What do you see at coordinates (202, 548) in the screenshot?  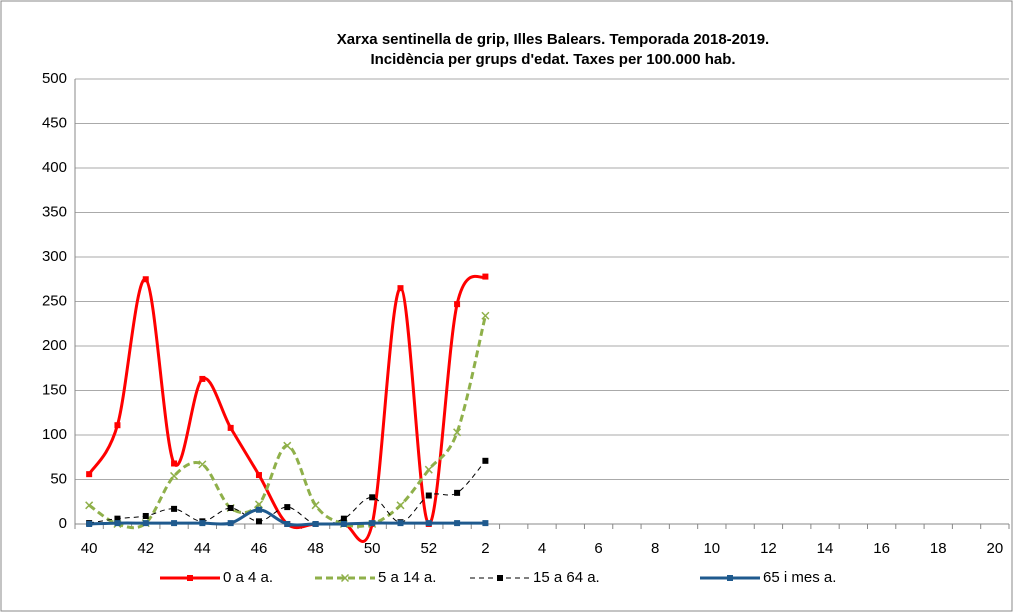 I see `x-tick-label: 44` at bounding box center [202, 548].